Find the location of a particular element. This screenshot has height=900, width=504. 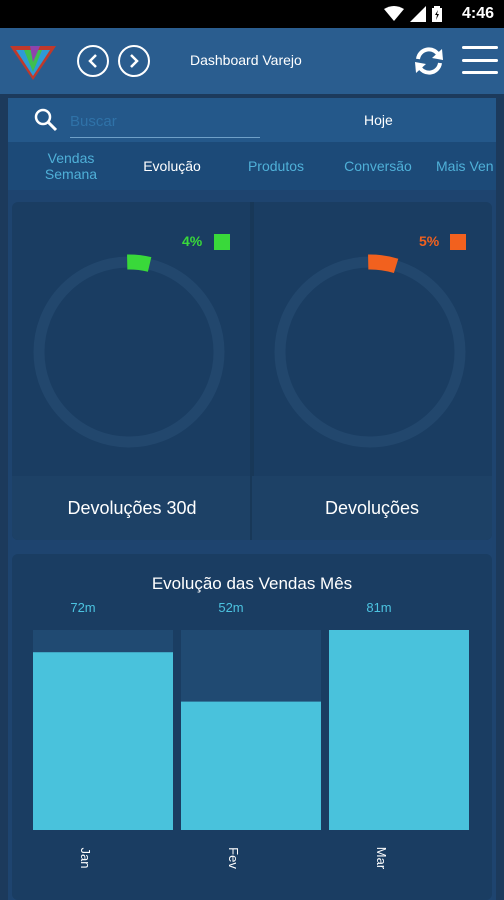

tab-produtos: Produtos is located at coordinates (276, 166).